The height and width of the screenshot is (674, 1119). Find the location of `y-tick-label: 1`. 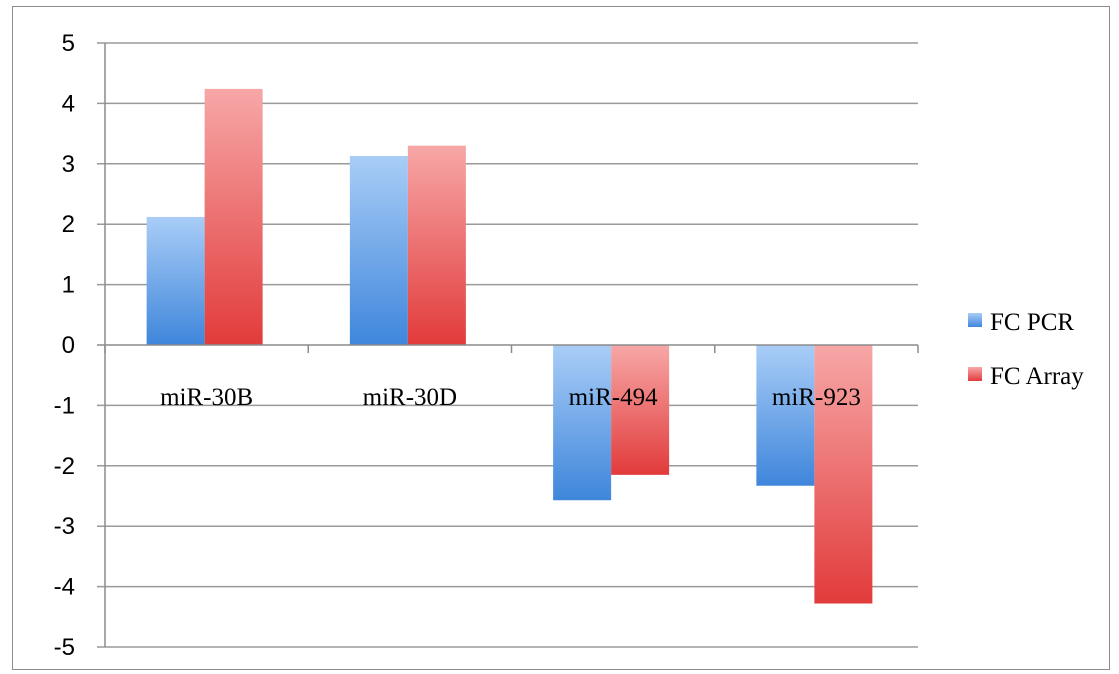

y-tick-label: 1 is located at coordinates (68, 285).